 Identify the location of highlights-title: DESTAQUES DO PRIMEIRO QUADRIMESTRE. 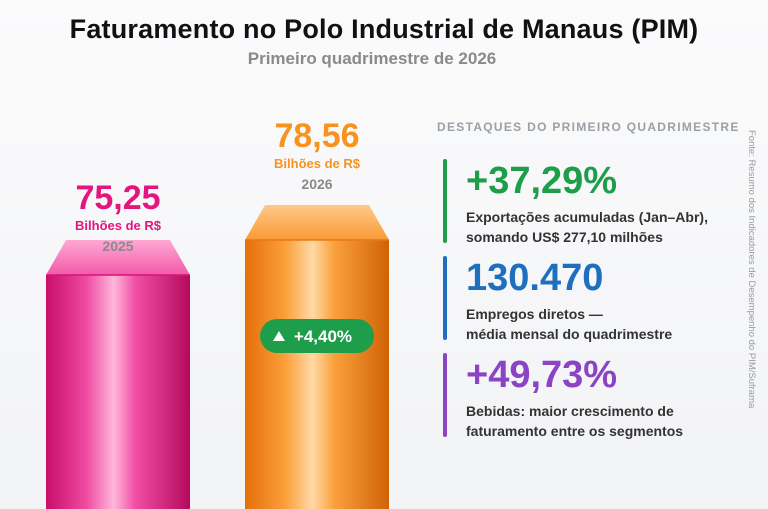
(588, 127).